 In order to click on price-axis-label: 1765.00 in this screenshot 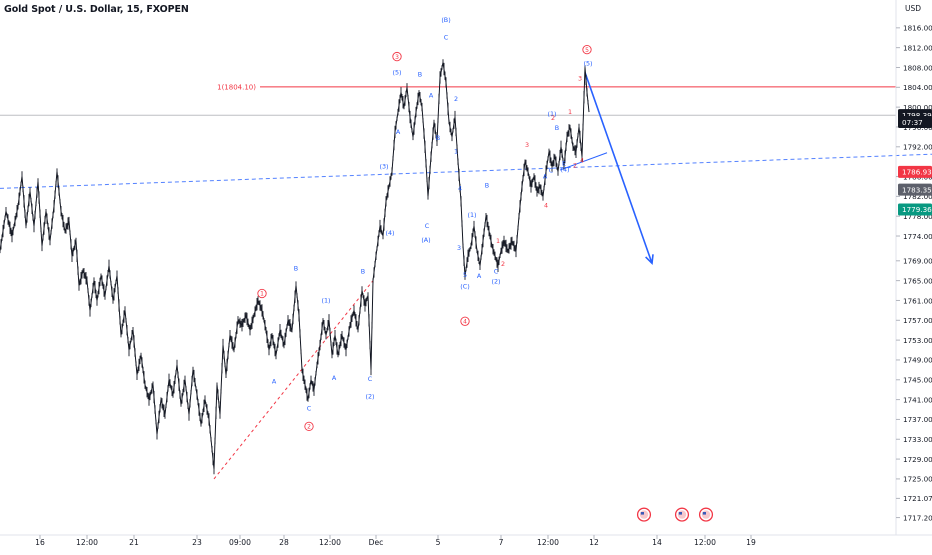, I will do `click(917, 280)`.